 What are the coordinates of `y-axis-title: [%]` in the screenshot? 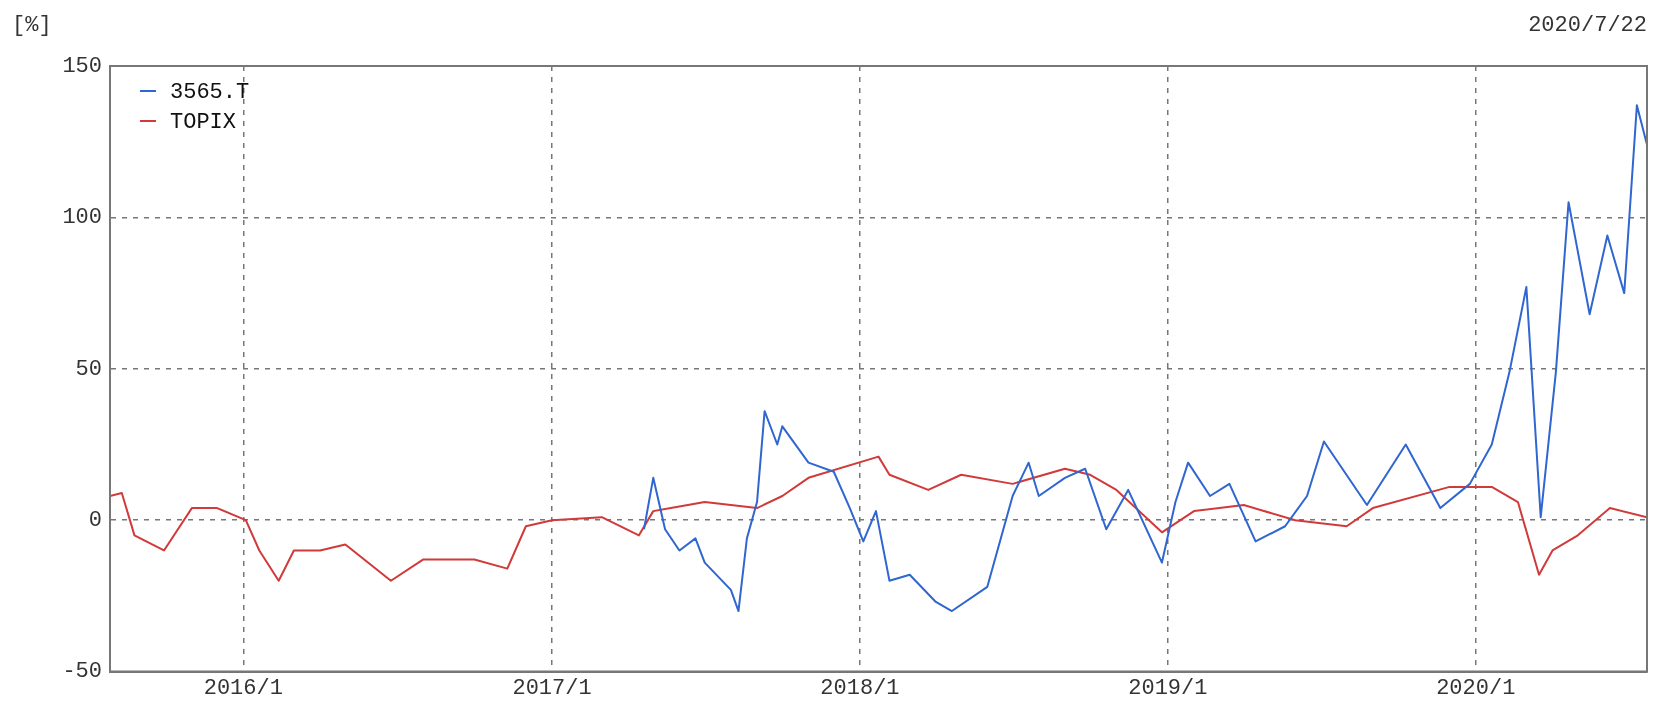 It's located at (32, 25).